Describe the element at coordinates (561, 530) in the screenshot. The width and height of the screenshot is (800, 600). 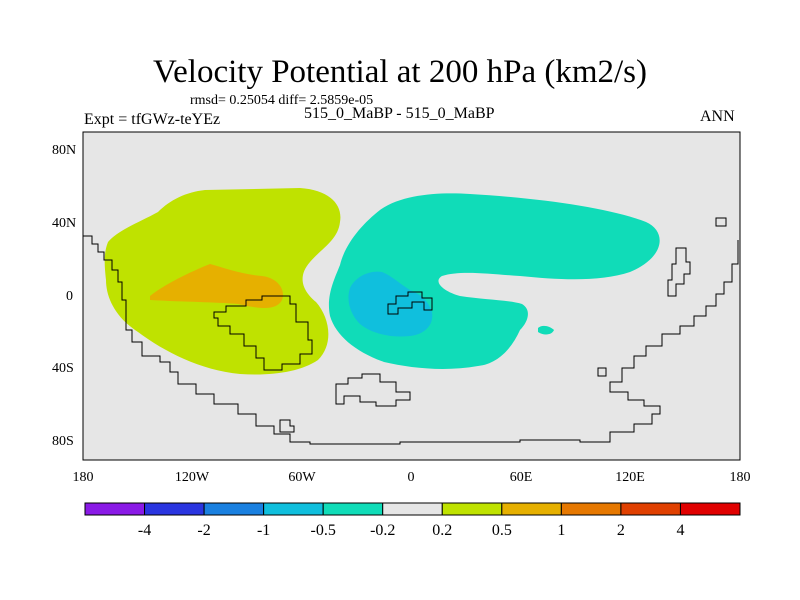
I see `colorbar-label: 1` at that location.